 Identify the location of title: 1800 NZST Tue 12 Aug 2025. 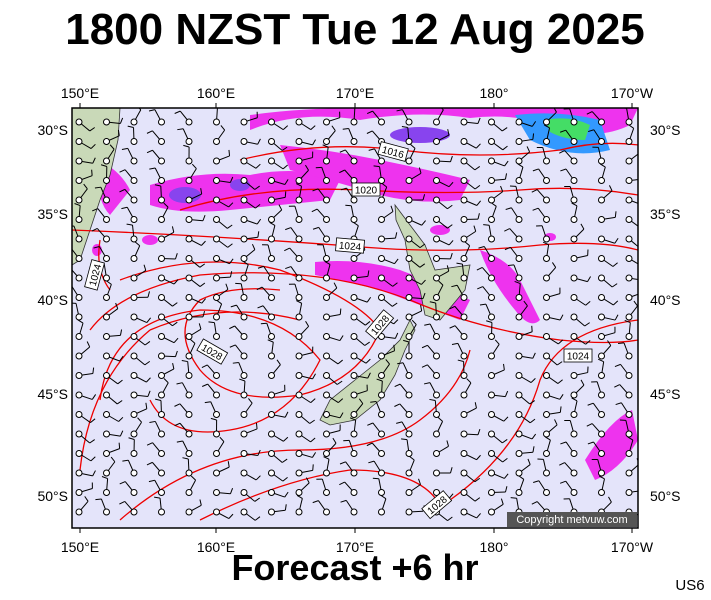
(355, 29).